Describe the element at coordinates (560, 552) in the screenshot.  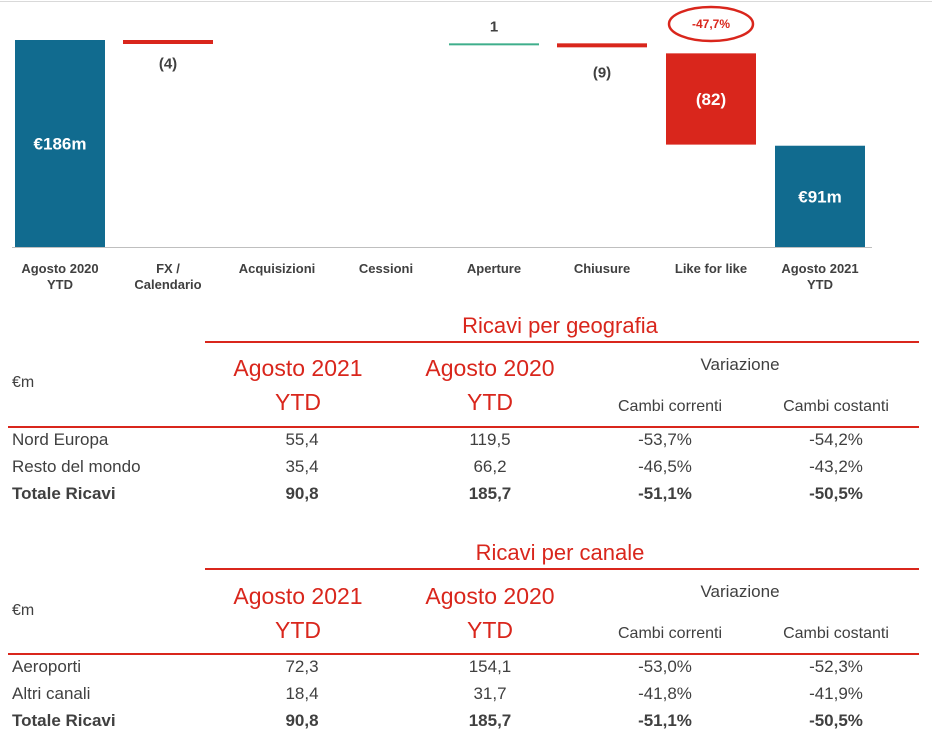
I see `table-title: Ricavi per canale` at that location.